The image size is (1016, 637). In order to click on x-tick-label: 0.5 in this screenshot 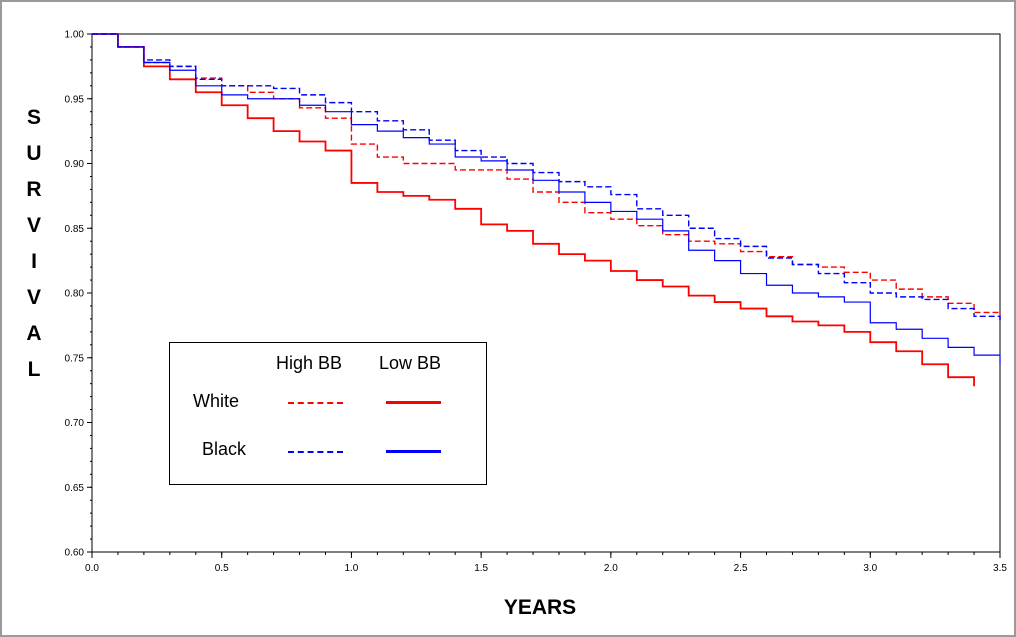, I will do `click(222, 568)`.